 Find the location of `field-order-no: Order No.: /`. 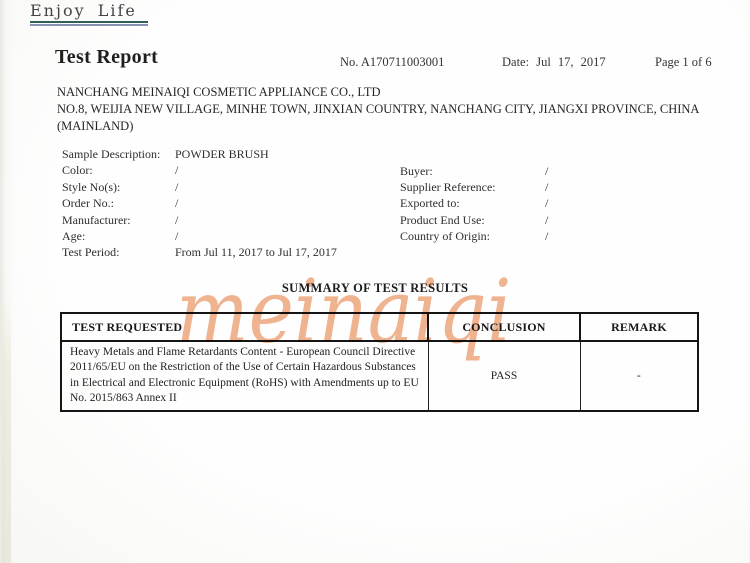

field-order-no: Order No.: / is located at coordinates (227, 203).